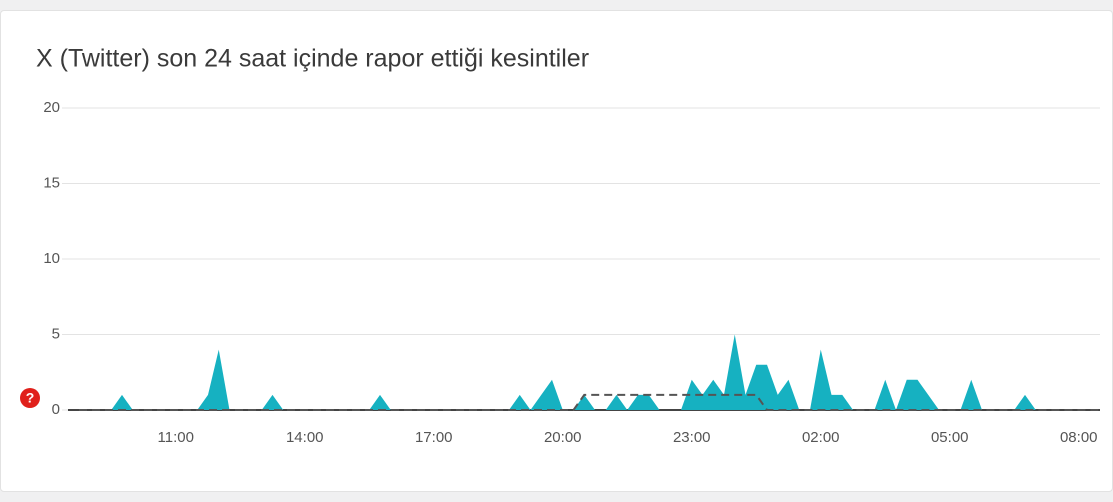 This screenshot has height=502, width=1113. I want to click on help-icon-label: ?, so click(30, 398).